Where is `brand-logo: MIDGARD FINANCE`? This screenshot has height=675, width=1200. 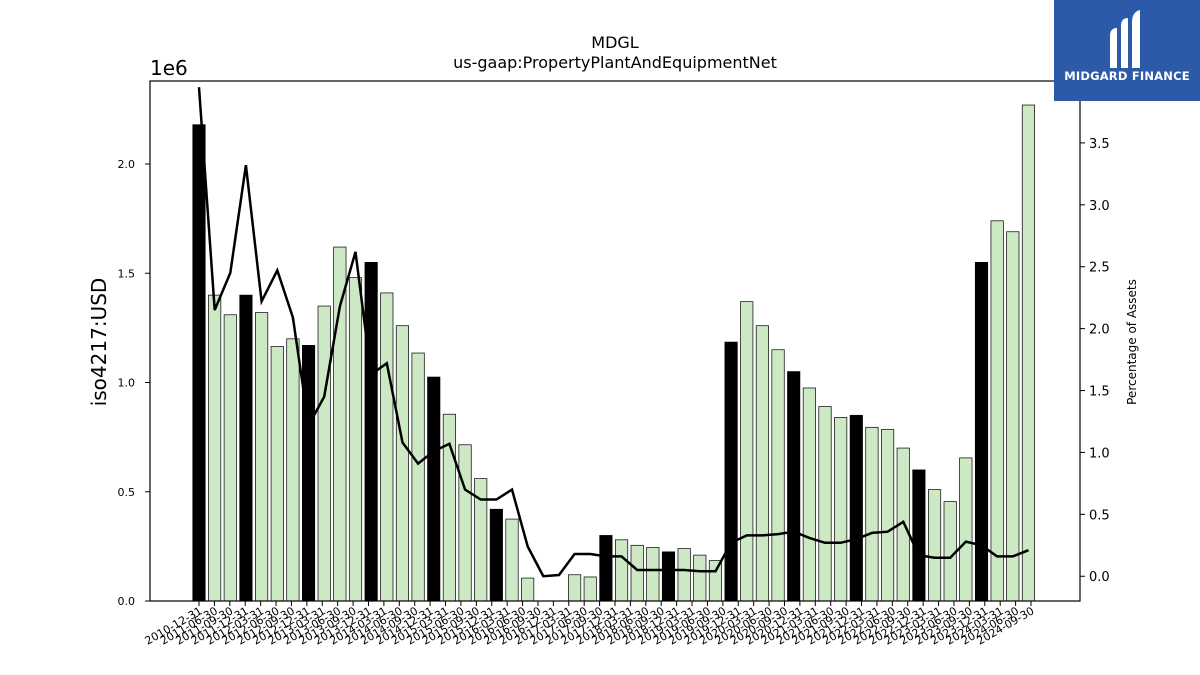
brand-logo: MIDGARD FINANCE is located at coordinates (1127, 50).